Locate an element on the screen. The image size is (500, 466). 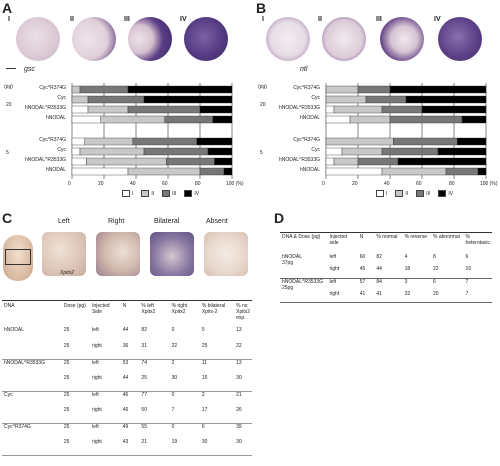
table-cell-dna: hNODAL 37pg is located at coordinates (304, 260).